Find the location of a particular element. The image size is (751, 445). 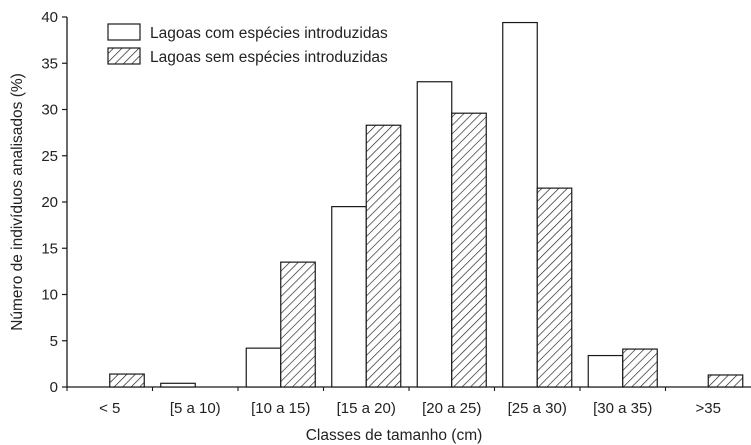

y-tick-label: 10 is located at coordinates (49, 295).